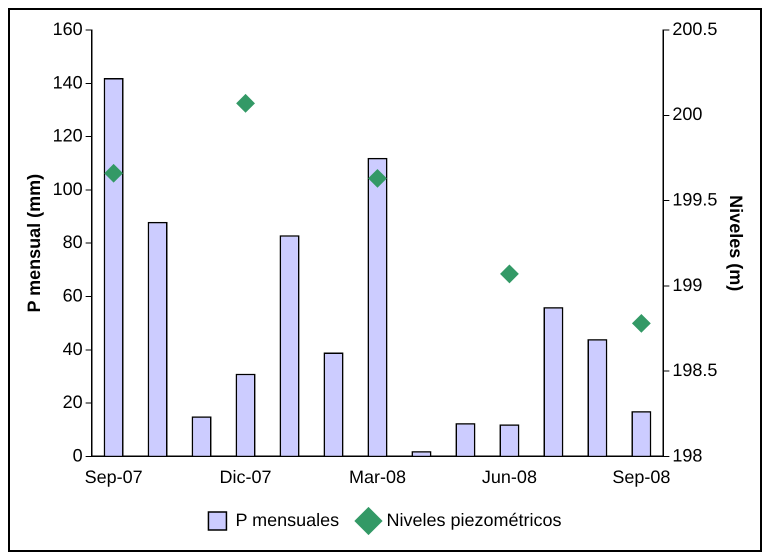 This screenshot has height=560, width=770. Describe the element at coordinates (67, 188) in the screenshot. I see `y-tick-label: 100` at that location.